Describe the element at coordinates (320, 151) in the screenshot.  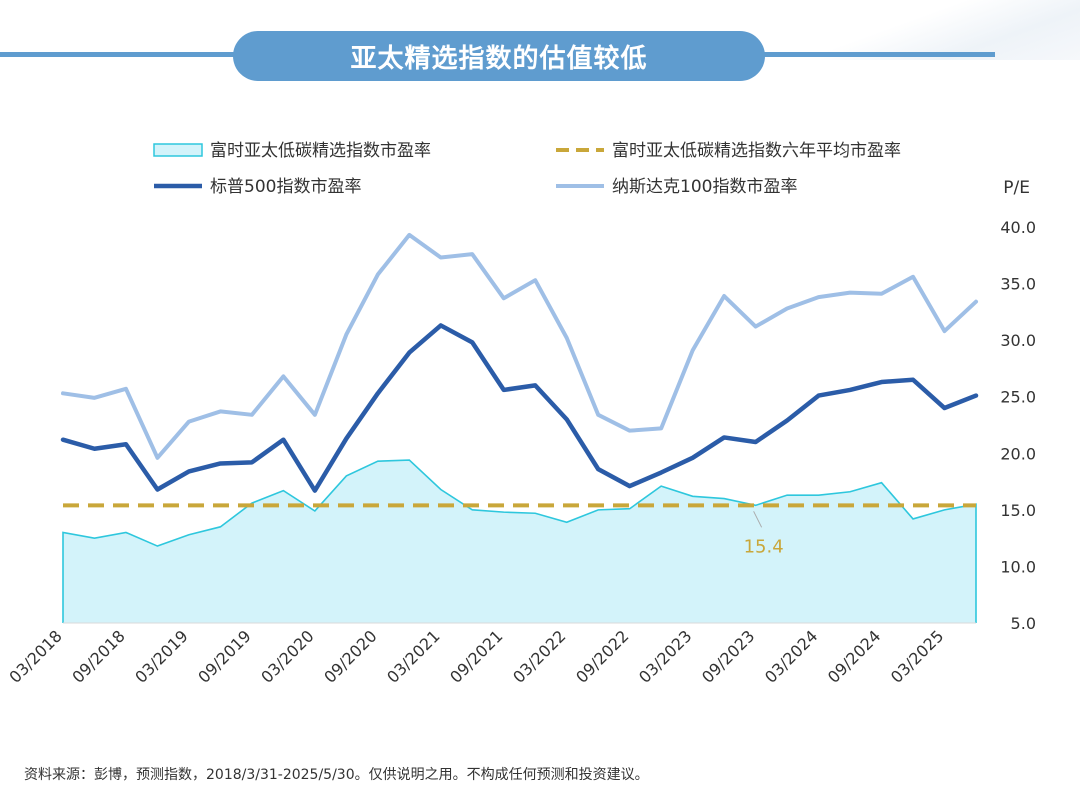
I see `legend-label-ftse-apac: 富时亚太低碳精选指数市盈率` at that location.